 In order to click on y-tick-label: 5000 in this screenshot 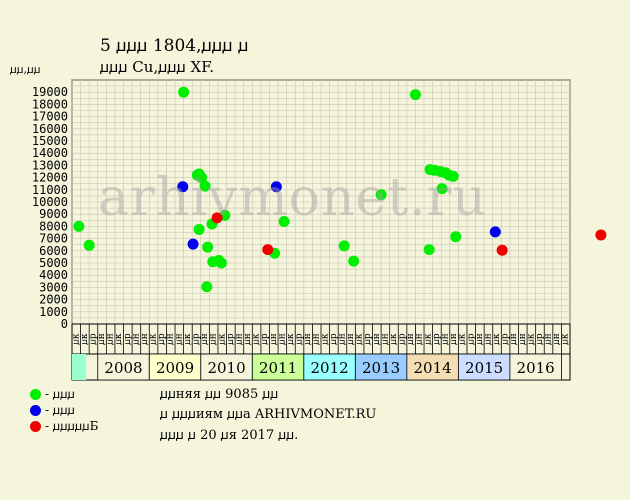, I will do `click(53, 263)`.